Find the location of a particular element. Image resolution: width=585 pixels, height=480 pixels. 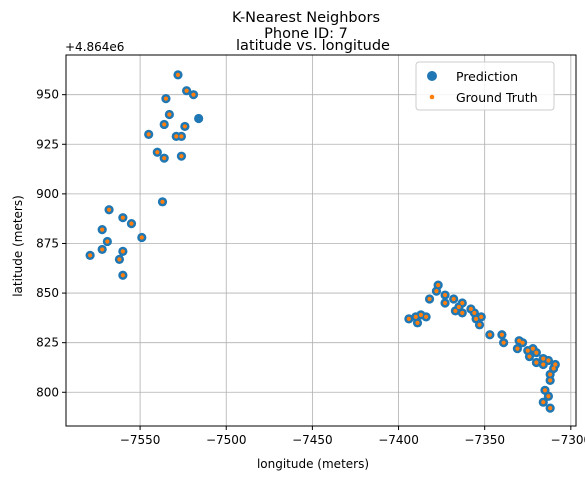

legend-ground-truth-label: Ground Truth is located at coordinates (497, 97).